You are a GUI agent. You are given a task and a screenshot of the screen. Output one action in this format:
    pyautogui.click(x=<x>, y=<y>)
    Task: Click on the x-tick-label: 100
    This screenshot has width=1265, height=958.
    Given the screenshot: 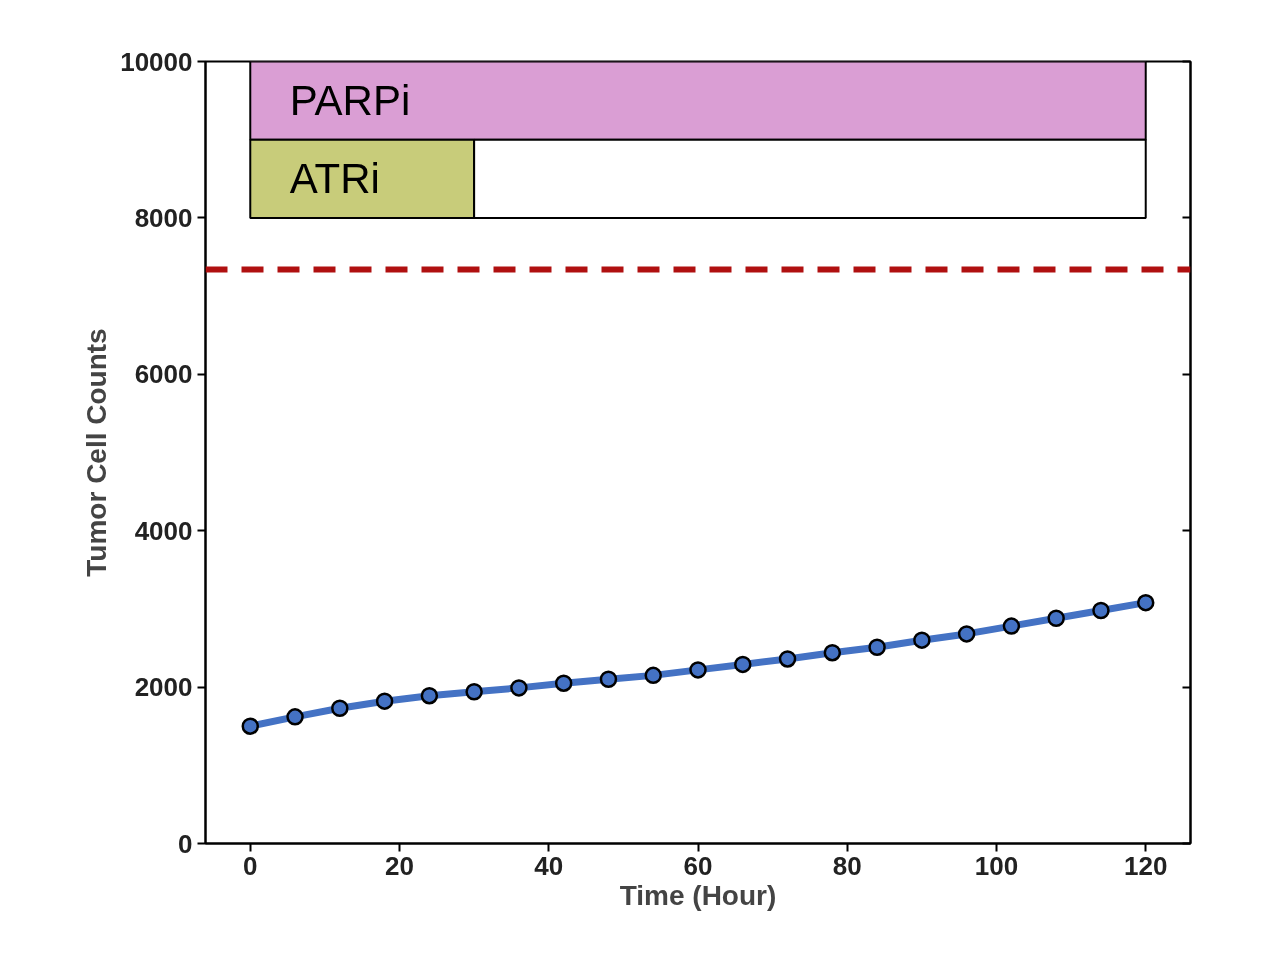 What is the action you would take?
    pyautogui.click(x=996, y=865)
    